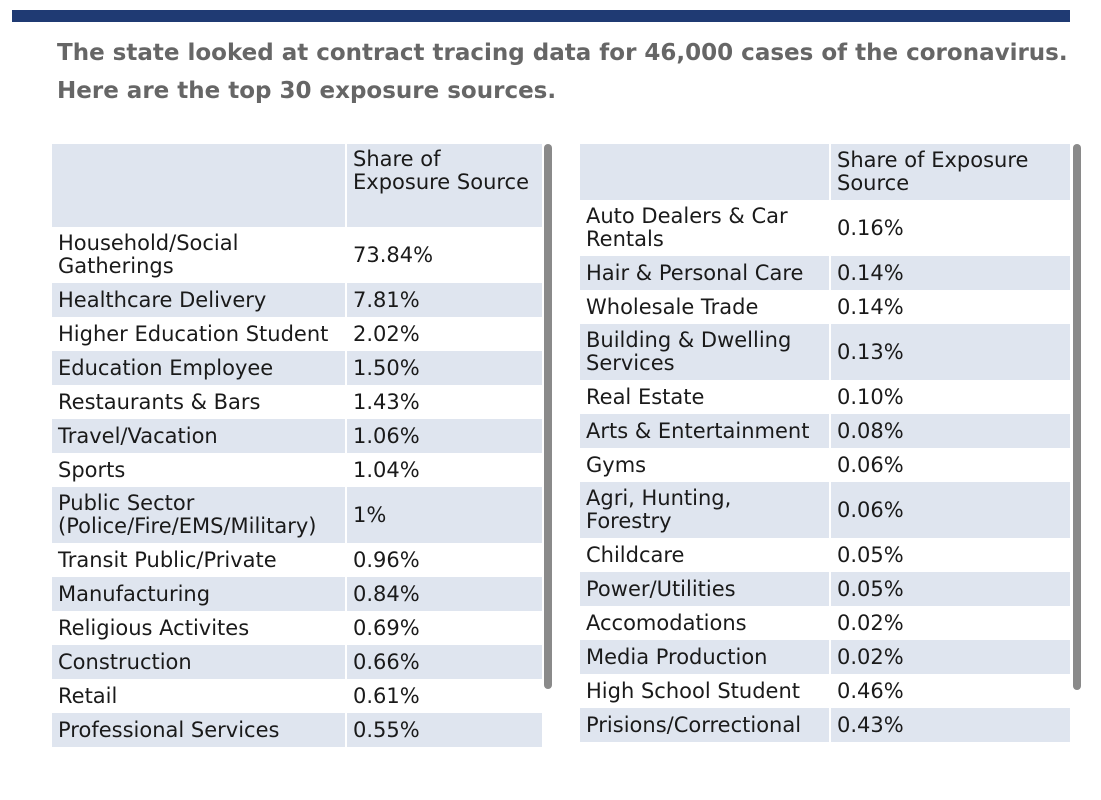 This screenshot has height=800, width=1101. Describe the element at coordinates (444, 594) in the screenshot. I see `share-cell: 0.84%` at that location.